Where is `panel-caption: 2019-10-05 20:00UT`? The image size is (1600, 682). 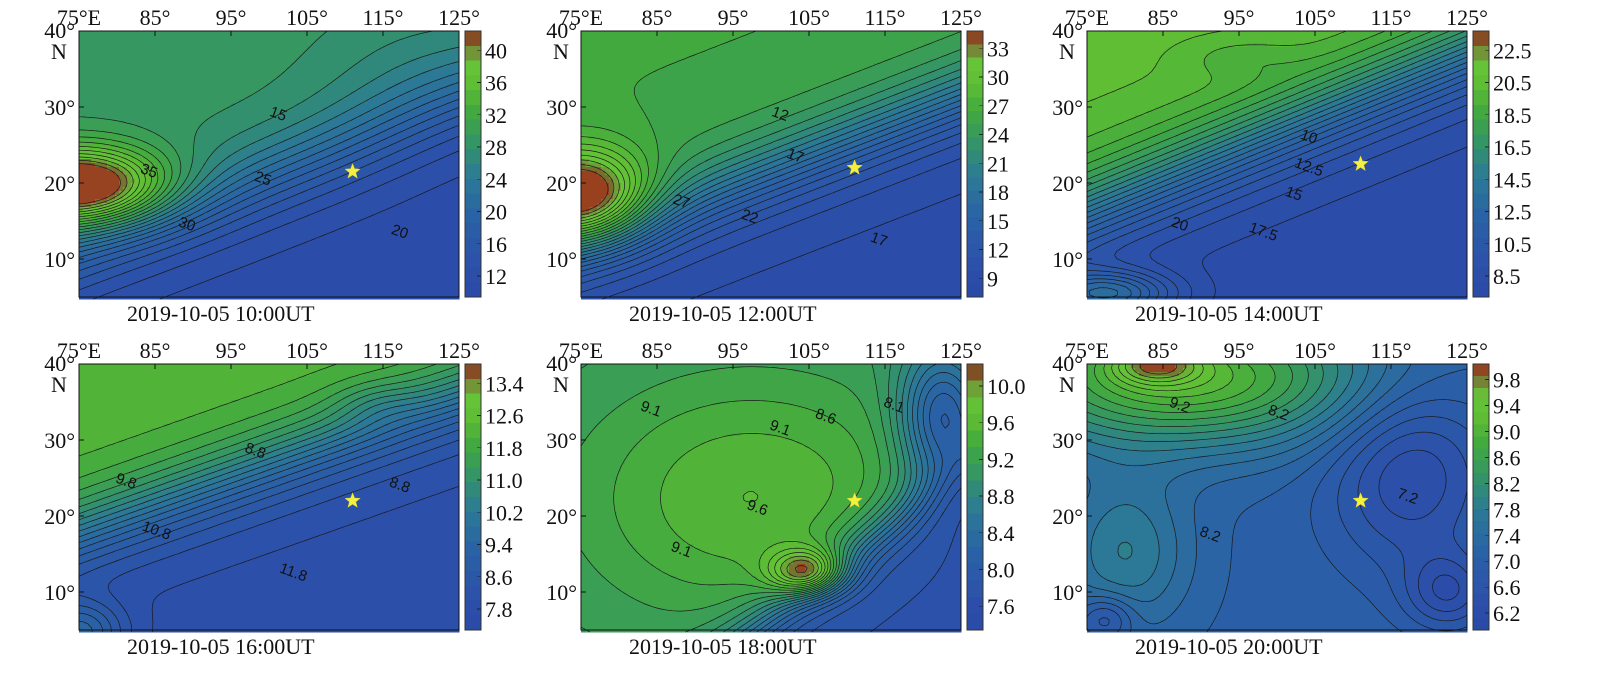 panel-caption: 2019-10-05 20:00UT is located at coordinates (1229, 647).